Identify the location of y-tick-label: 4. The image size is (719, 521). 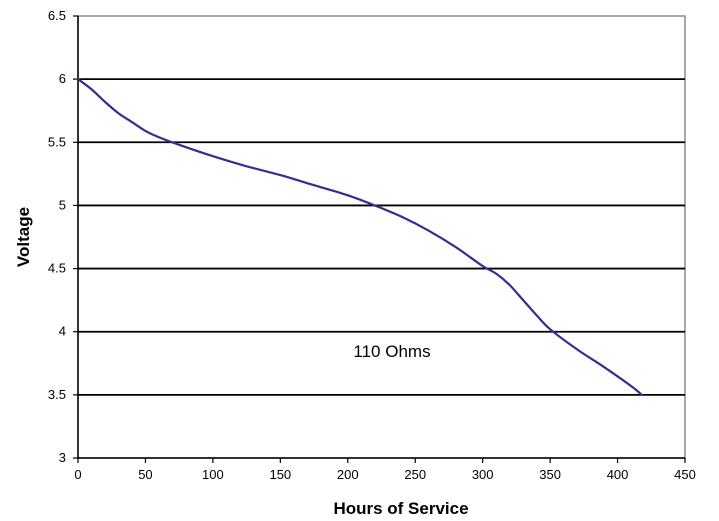
(62, 331).